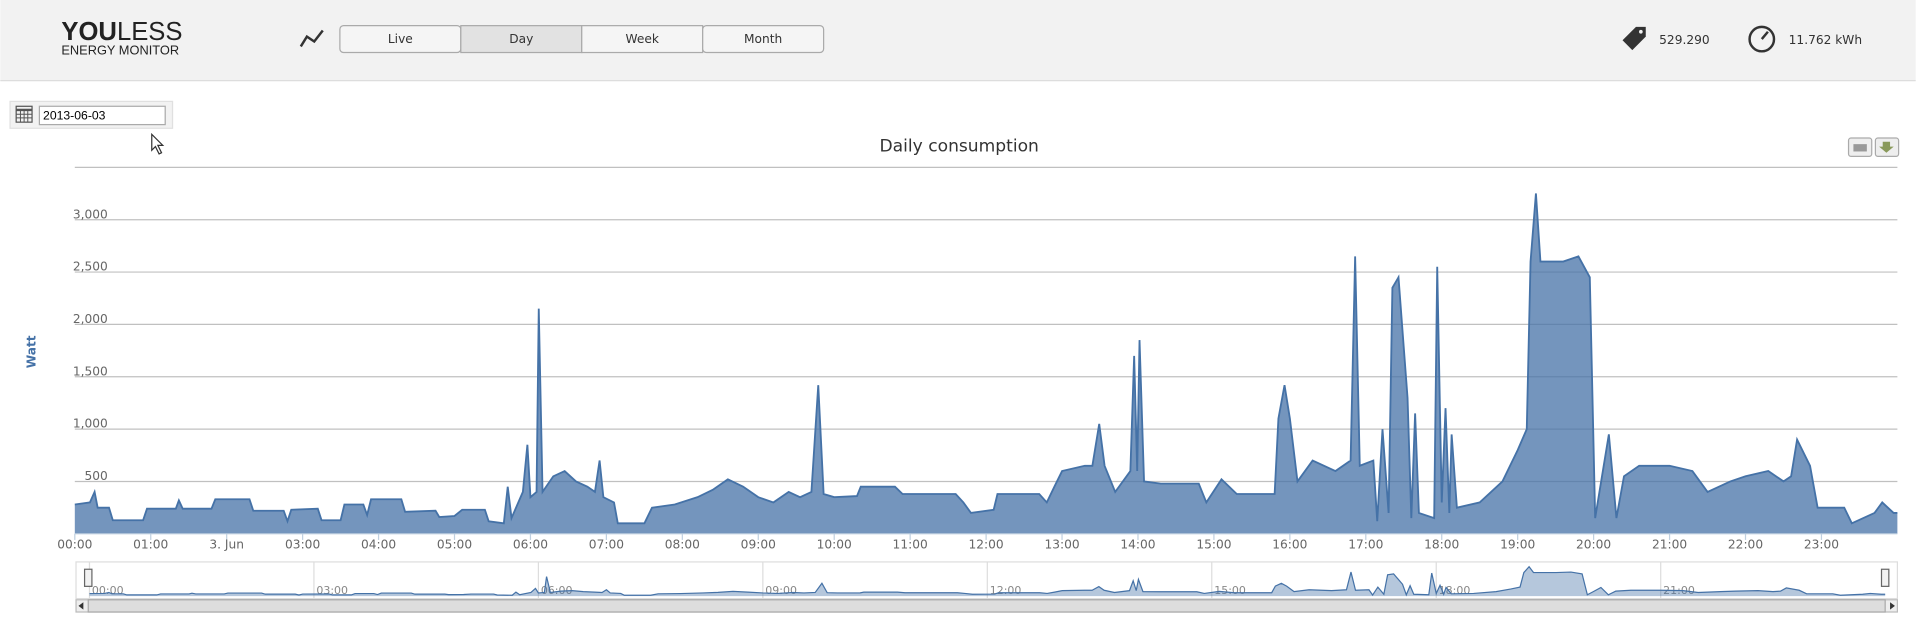 This screenshot has width=1916, height=623. What do you see at coordinates (89, 32) in the screenshot?
I see `logo-bold: YOU` at bounding box center [89, 32].